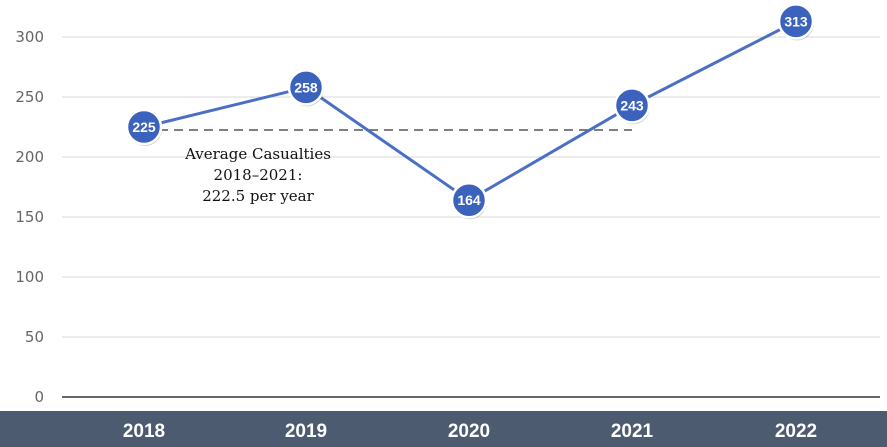 This screenshot has width=887, height=447. I want to click on data-point-2020, so click(469, 200).